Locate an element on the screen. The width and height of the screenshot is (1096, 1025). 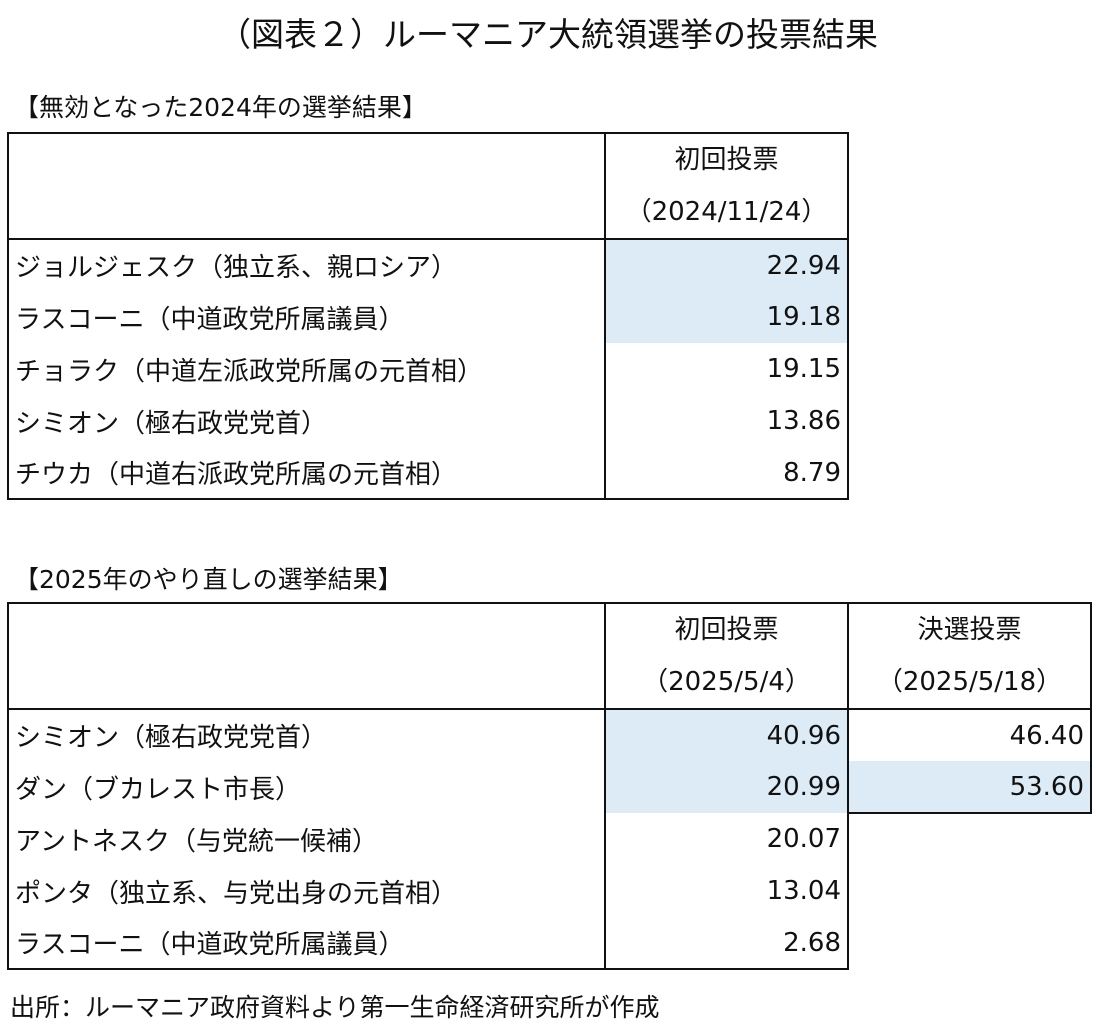
first-round-value: 19.15 is located at coordinates (727, 369).